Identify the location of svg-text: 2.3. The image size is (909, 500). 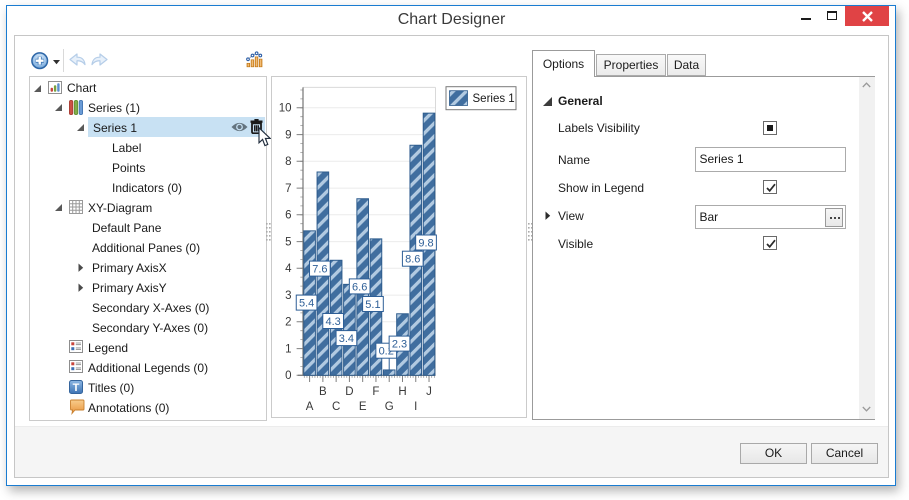
(399, 345).